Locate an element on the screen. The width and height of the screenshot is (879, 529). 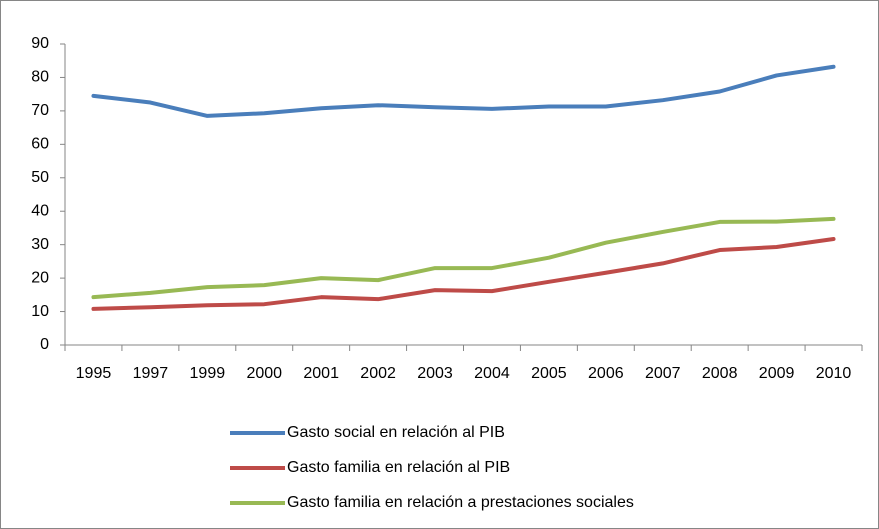
y-tick-label: 20 is located at coordinates (40, 277).